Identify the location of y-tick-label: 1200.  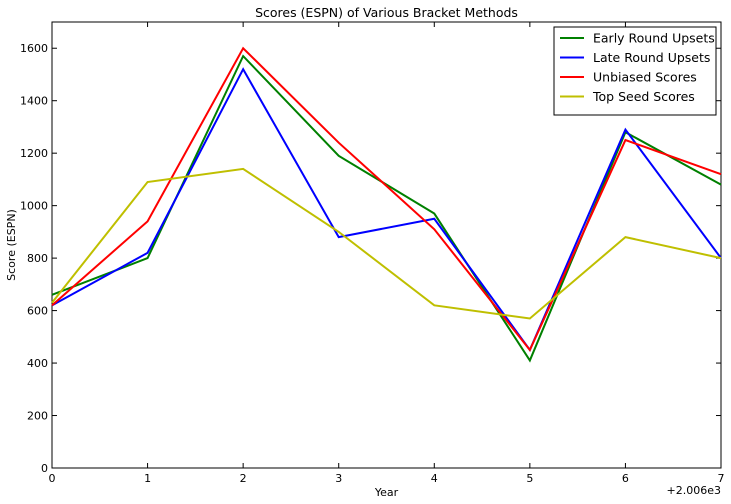
(34, 153).